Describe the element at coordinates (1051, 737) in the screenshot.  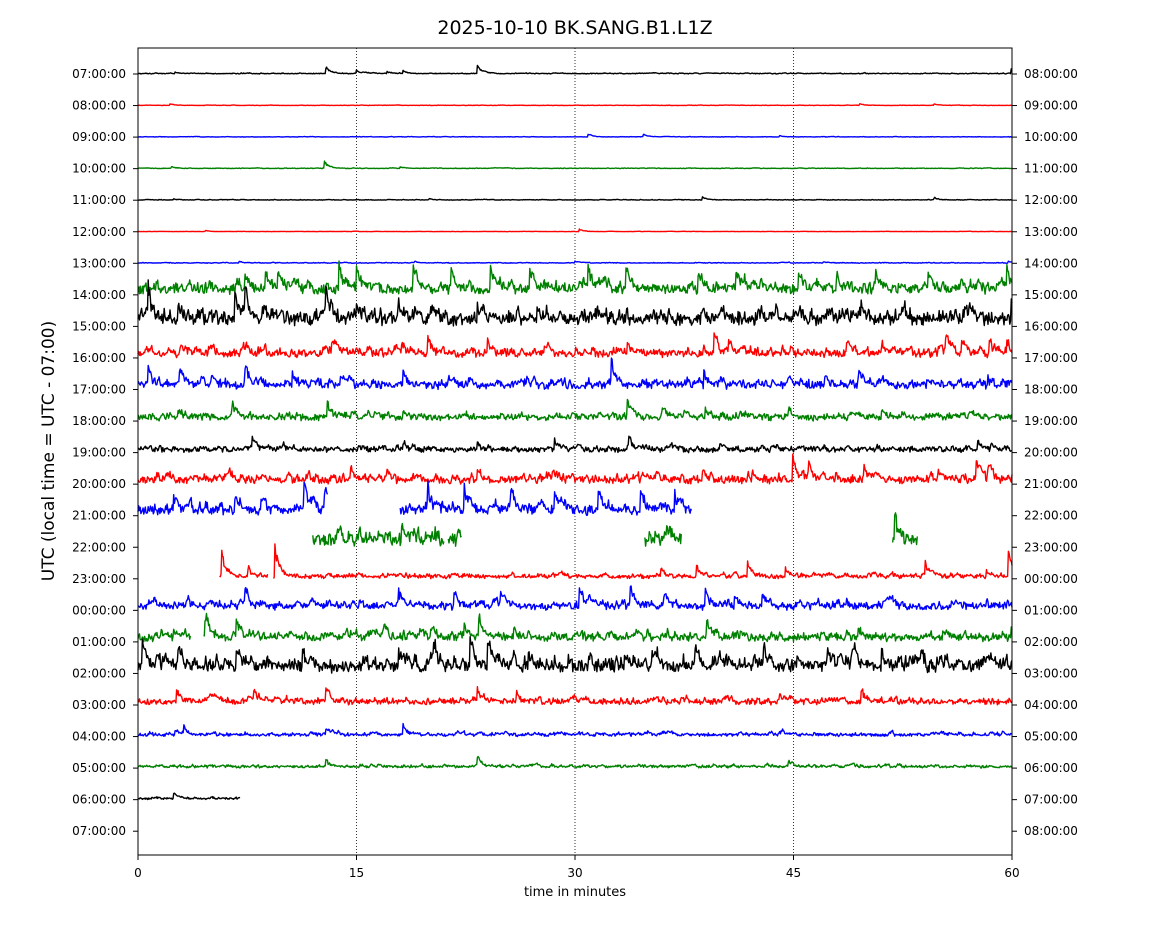
I see `right-hour-label: 05:00:00` at that location.